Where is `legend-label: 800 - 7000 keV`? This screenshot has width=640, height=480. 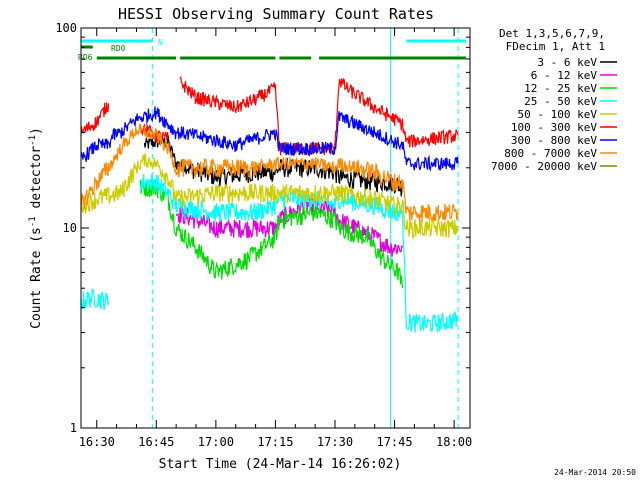 legend-label: 800 - 7000 keV is located at coordinates (550, 153).